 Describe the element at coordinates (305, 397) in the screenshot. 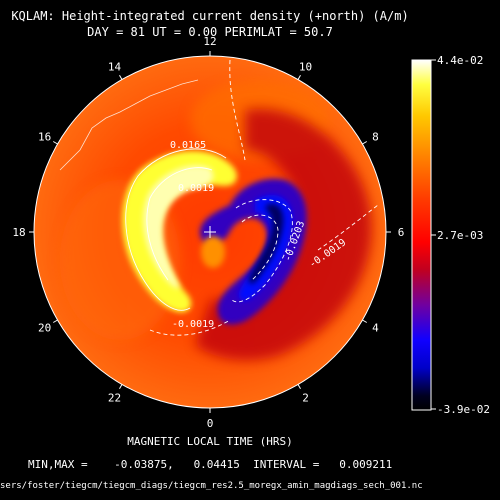

I see `hour-label-2: 2` at that location.